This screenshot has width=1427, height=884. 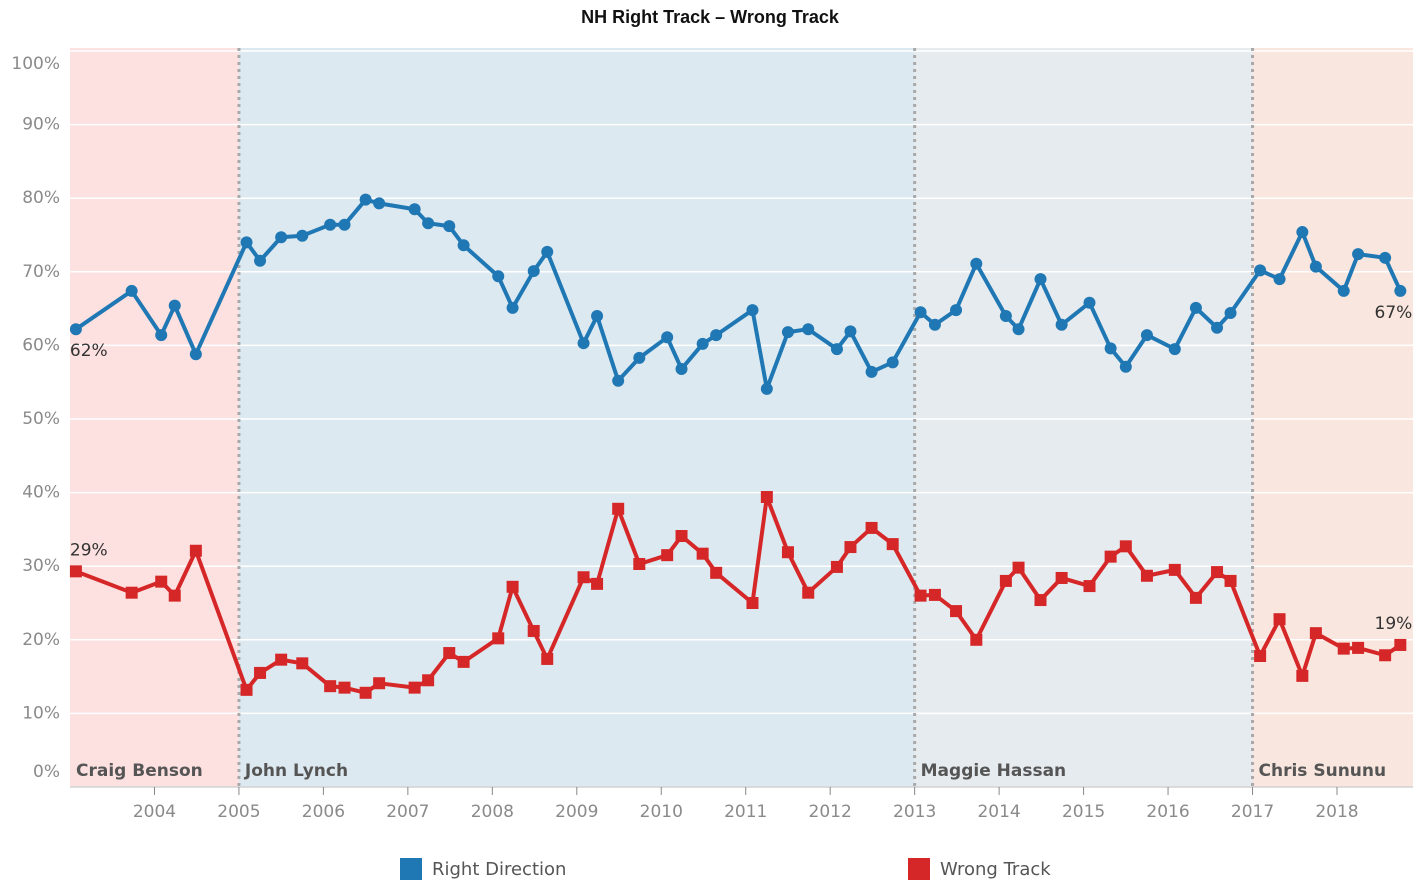 What do you see at coordinates (994, 771) in the screenshot?
I see `period-label: Maggie Hassan` at bounding box center [994, 771].